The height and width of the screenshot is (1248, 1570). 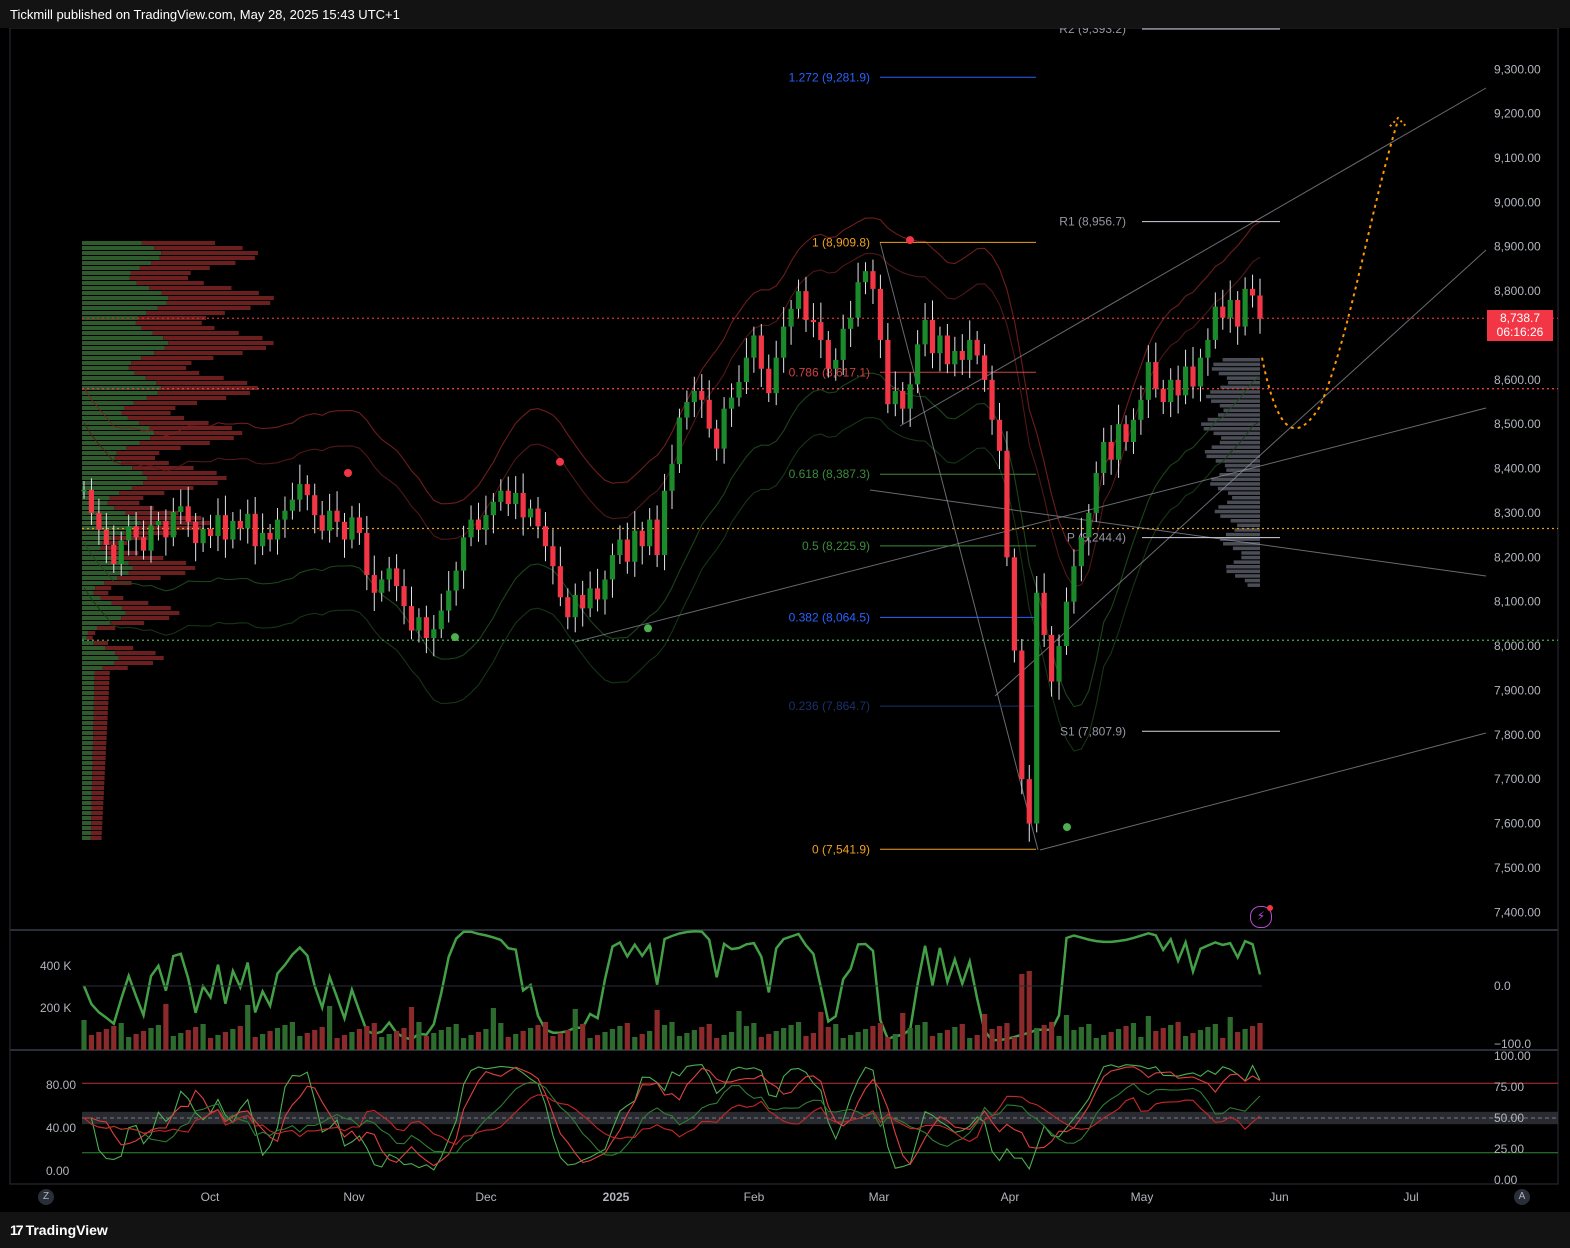 I want to click on fib-label: 1.272 (9,281.9), so click(x=829, y=77).